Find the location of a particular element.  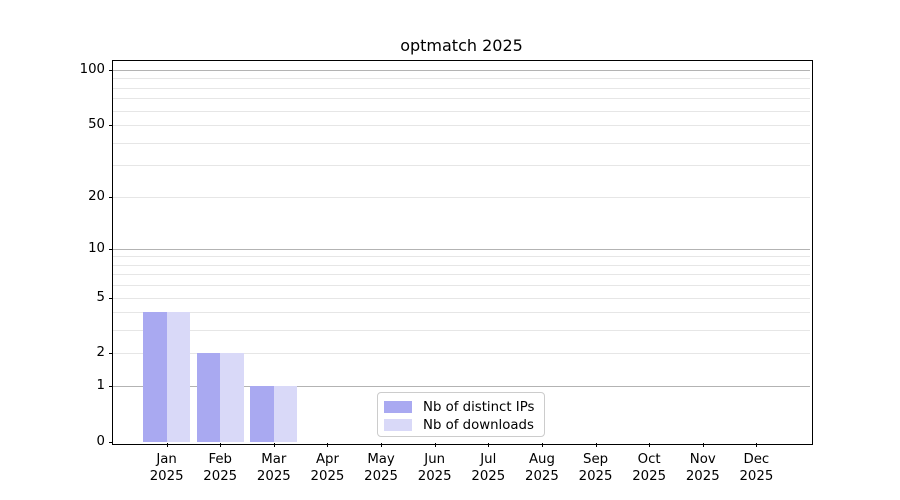

x-tick-month: Jun is located at coordinates (435, 459).